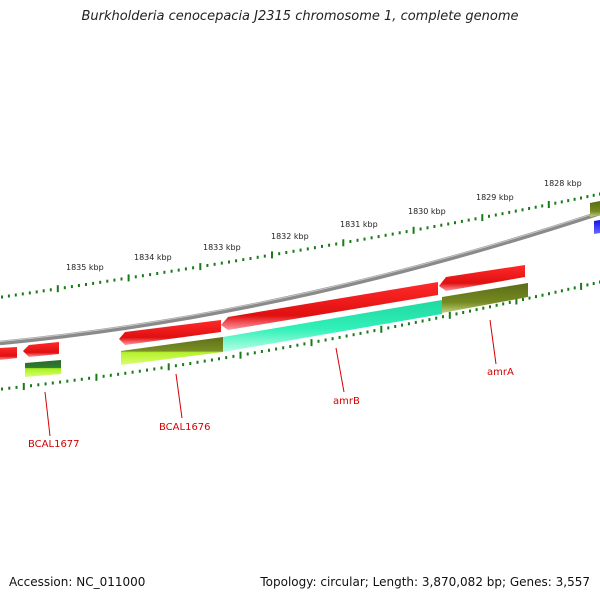 The image size is (600, 600). What do you see at coordinates (500, 372) in the screenshot?
I see `gene-label-amra: amrA` at bounding box center [500, 372].